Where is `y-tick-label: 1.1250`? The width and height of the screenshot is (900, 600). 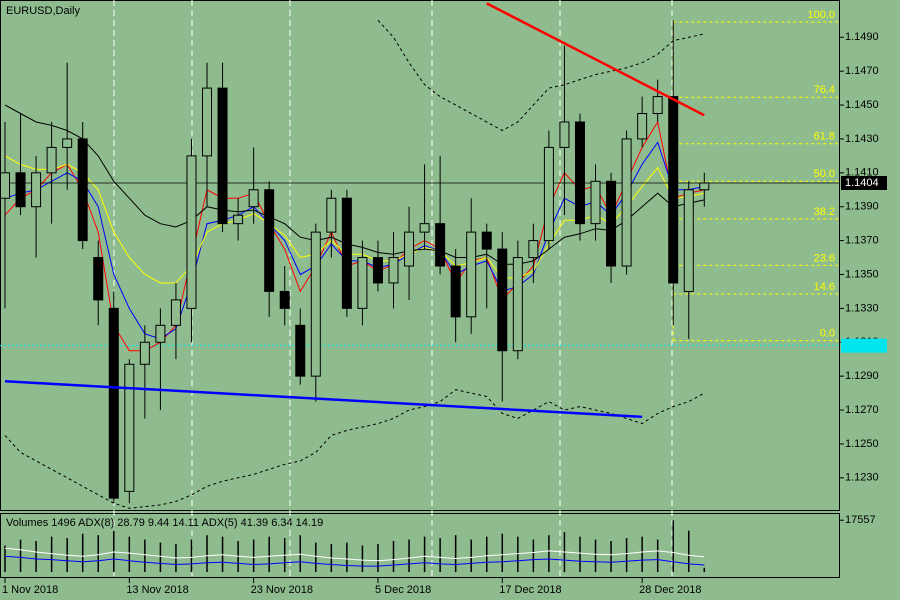 y-tick-label: 1.1250 is located at coordinates (862, 444).